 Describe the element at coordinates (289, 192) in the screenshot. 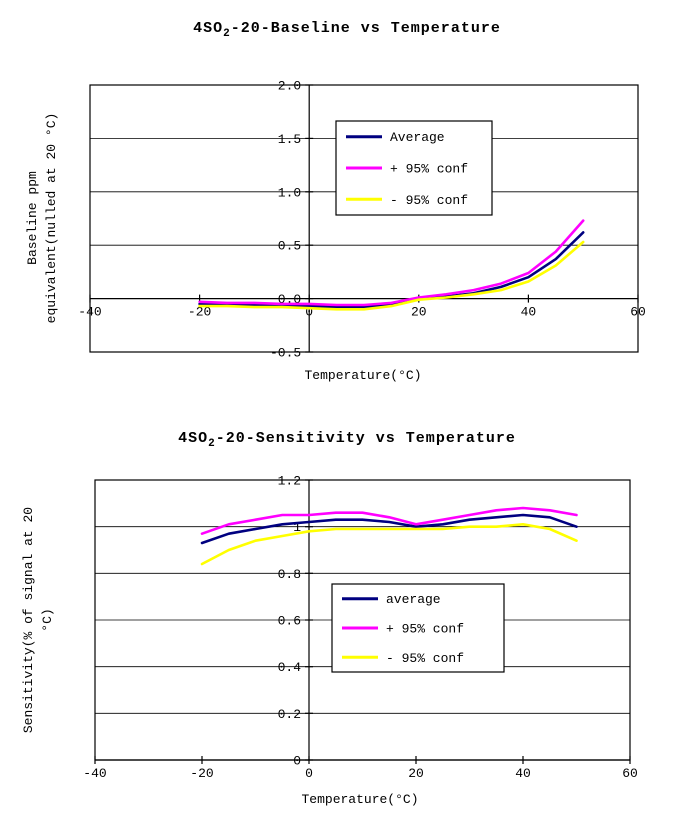

I see `y-tick-label: 1.0` at that location.